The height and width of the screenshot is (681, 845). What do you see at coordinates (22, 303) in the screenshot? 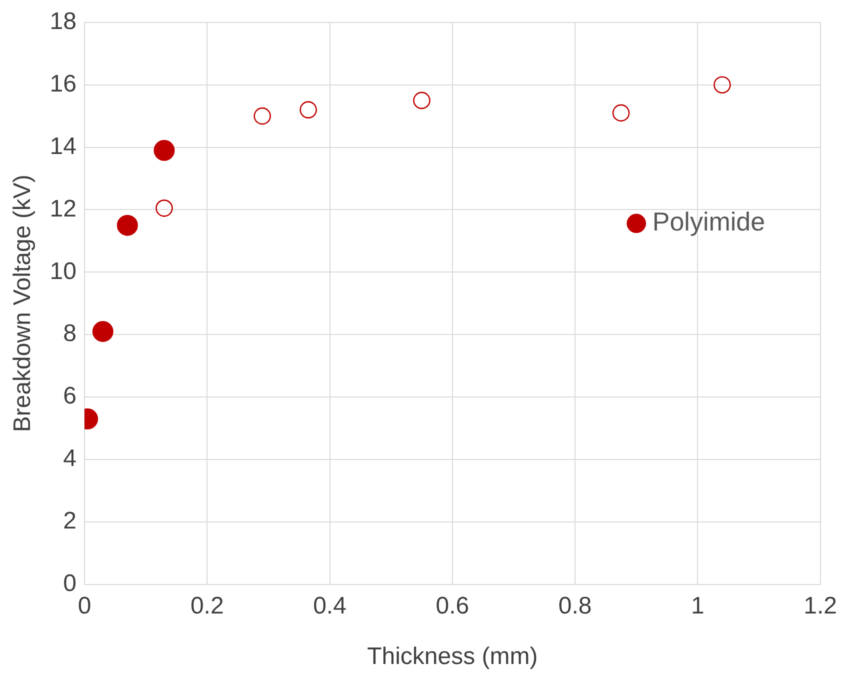
I see `y-axis-title: Breakdown Voltage (kV)` at bounding box center [22, 303].